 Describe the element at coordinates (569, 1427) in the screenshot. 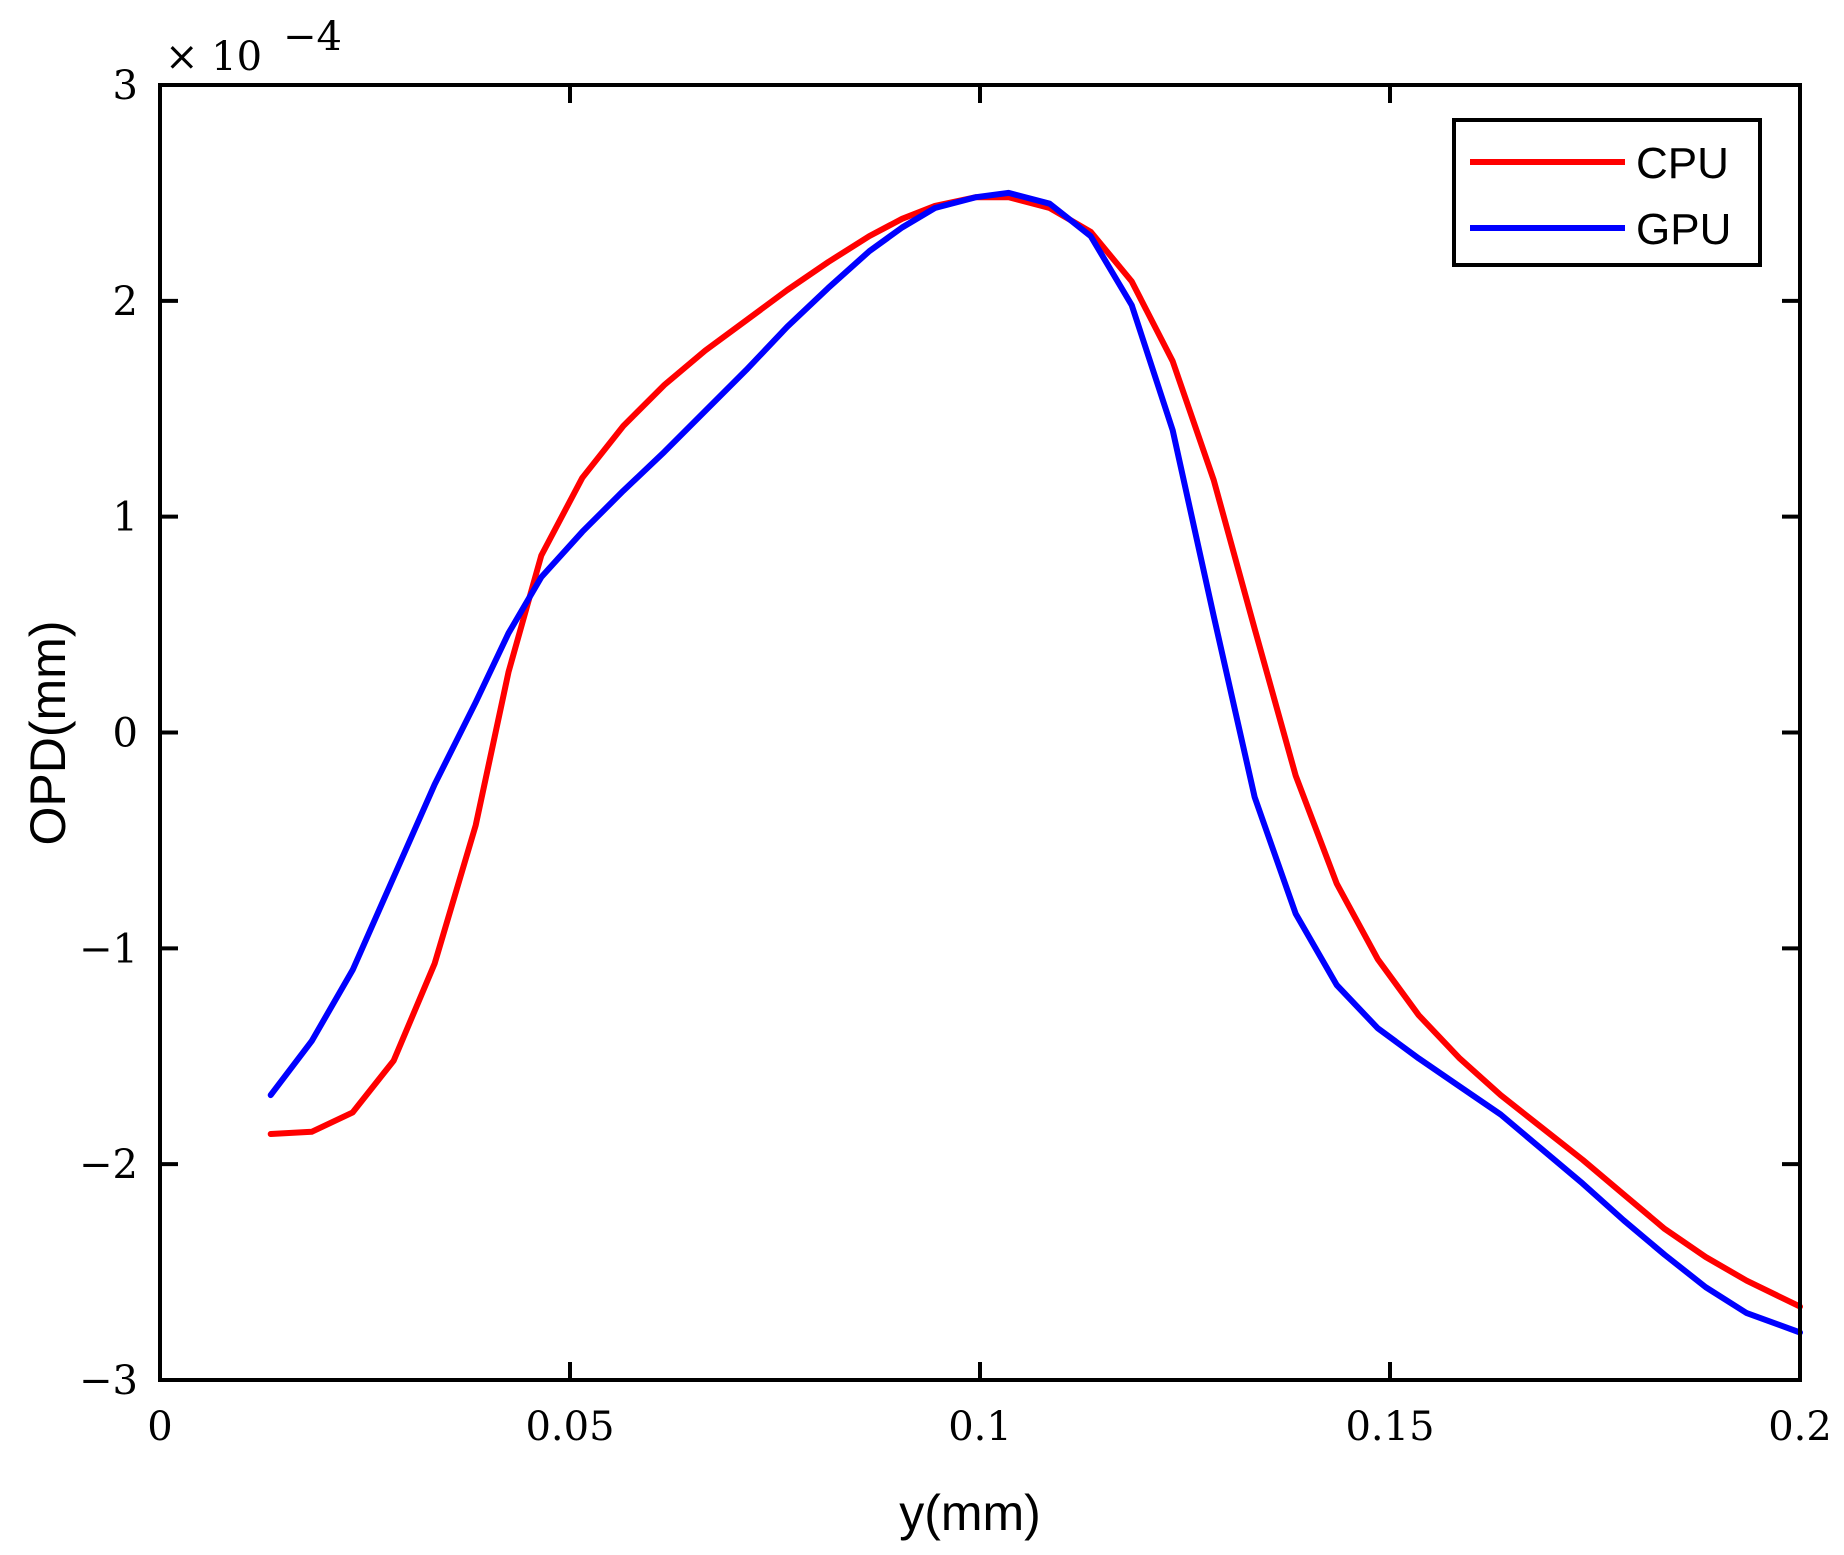

I see `x-tick-label: 0.05` at that location.